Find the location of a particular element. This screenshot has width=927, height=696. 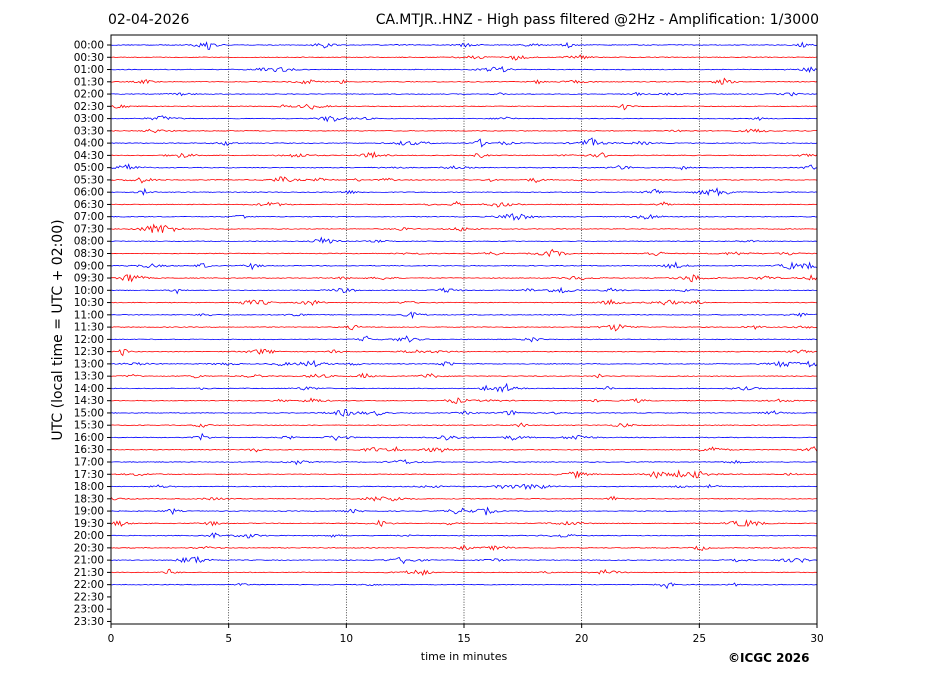

x-ticks: 0 5 10 15 20 25 30 is located at coordinates (466, 634).